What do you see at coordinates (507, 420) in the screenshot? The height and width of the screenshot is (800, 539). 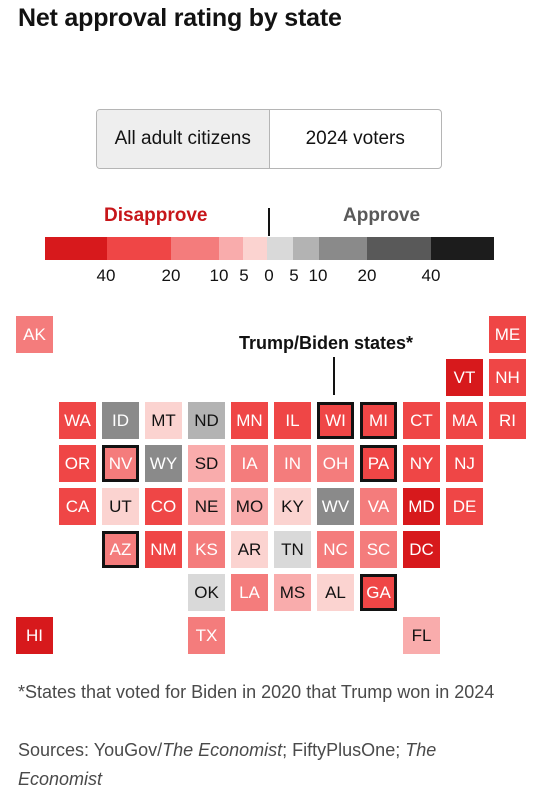 I see `state-tile-ri: RI` at bounding box center [507, 420].